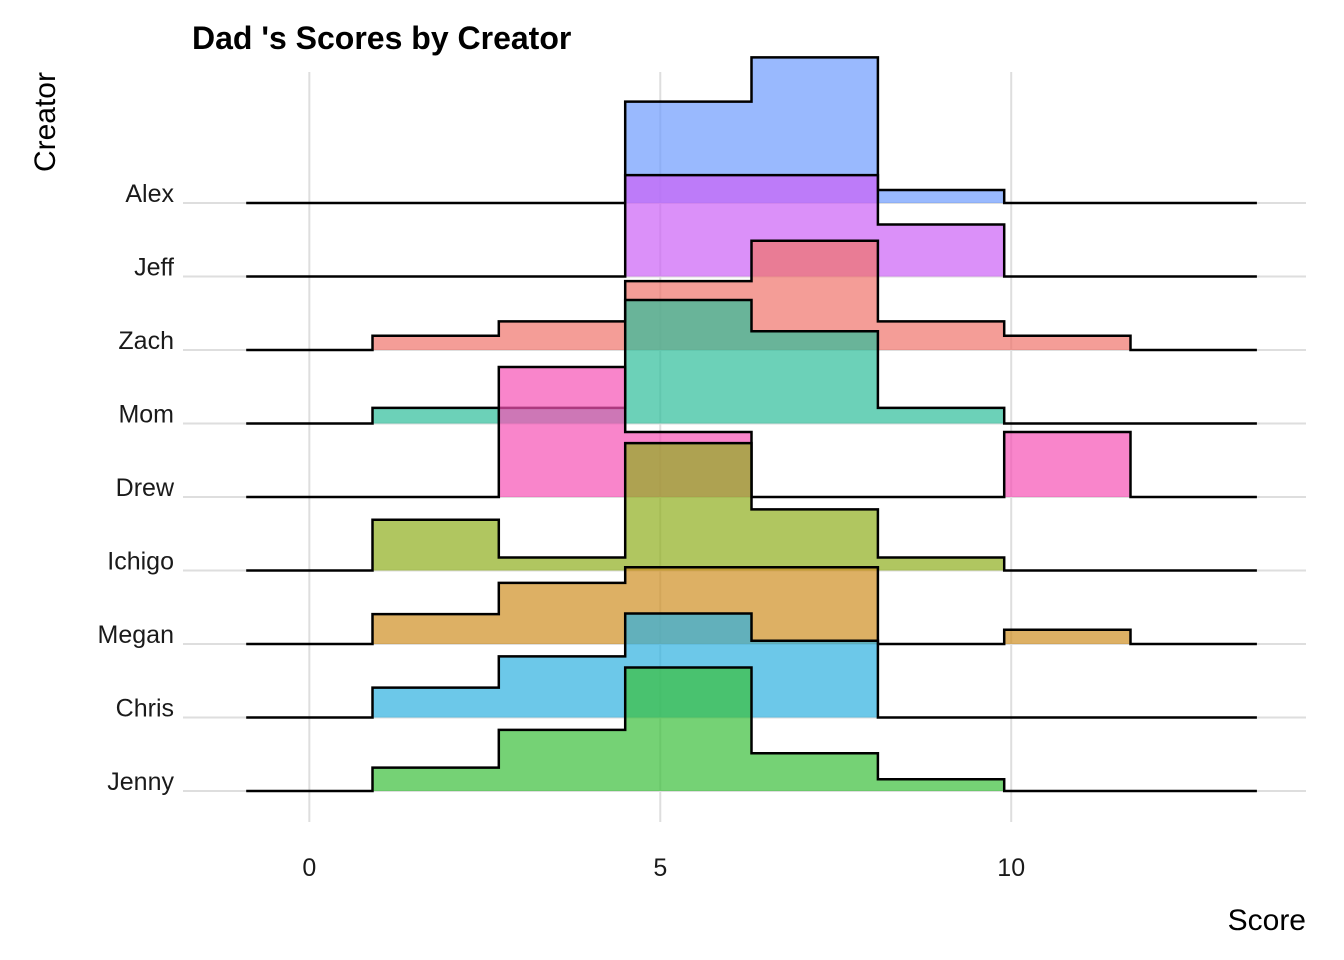  Describe the element at coordinates (146, 341) in the screenshot. I see `y-tick-label: Zach` at that location.